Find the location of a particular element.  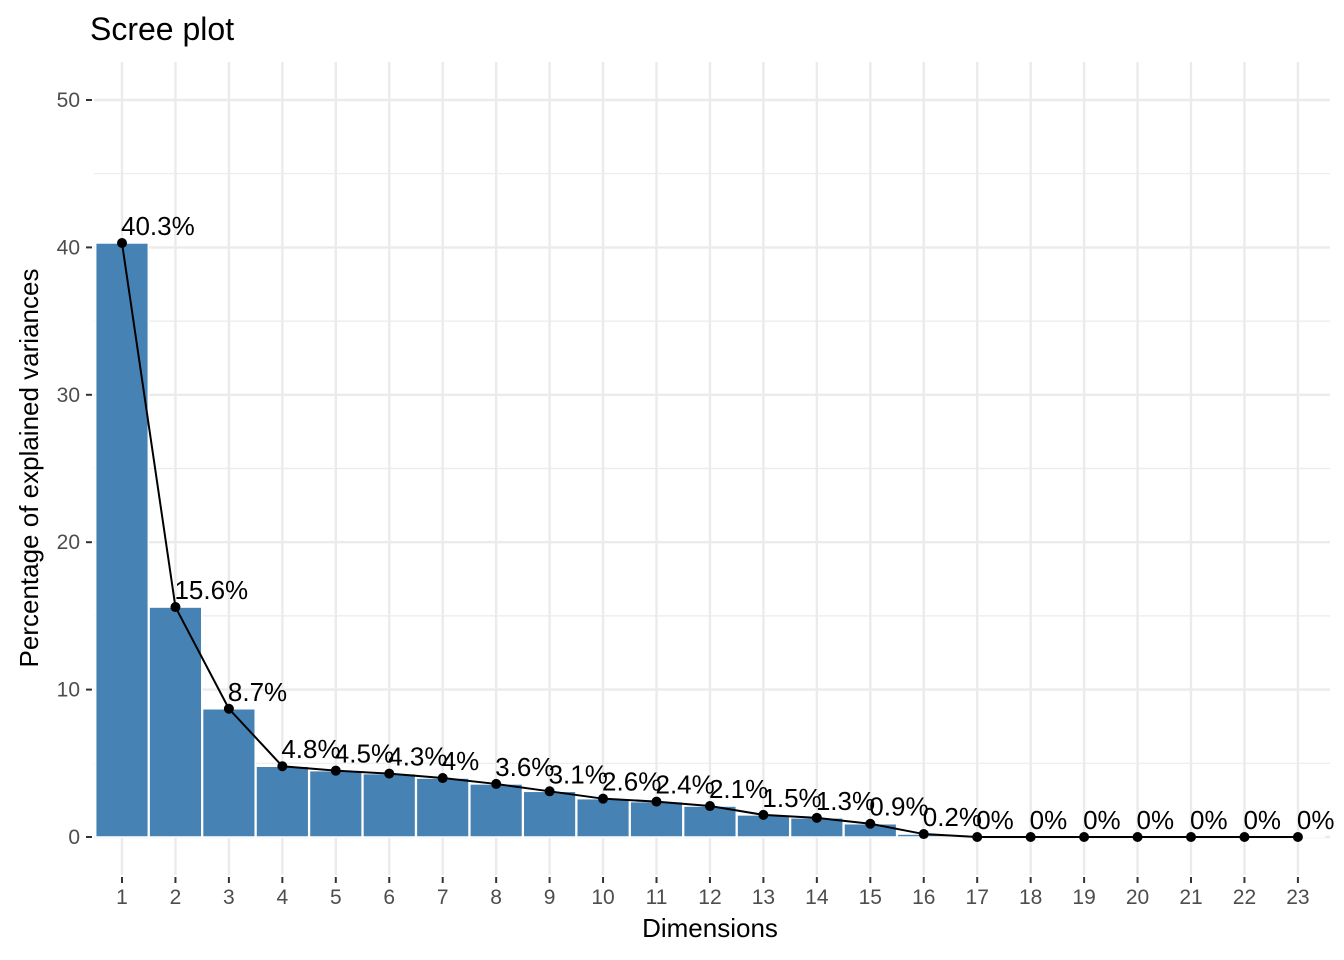

data-label: 3.1% is located at coordinates (578, 774).